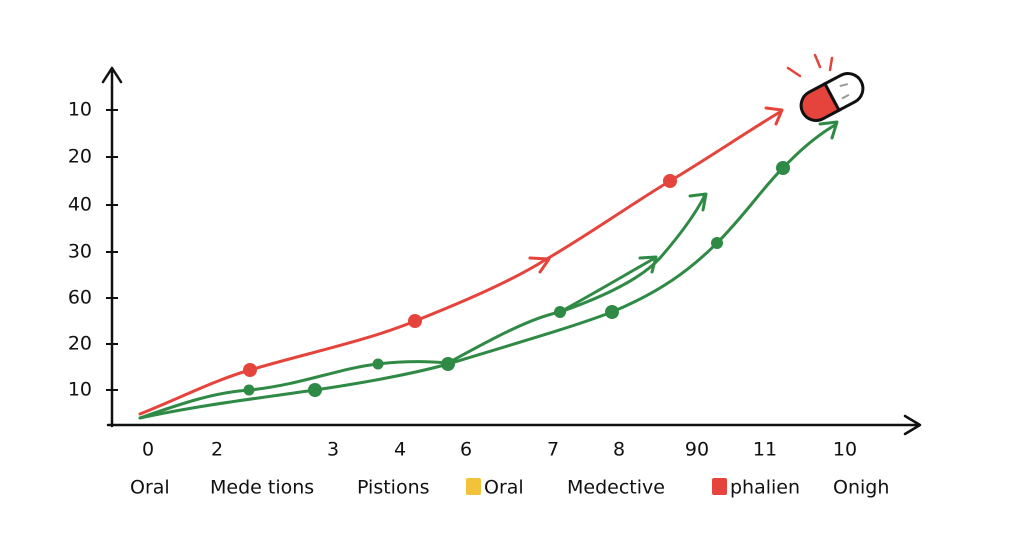 The image size is (1024, 559). Describe the element at coordinates (832, 97) in the screenshot. I see `pill-icon` at that location.